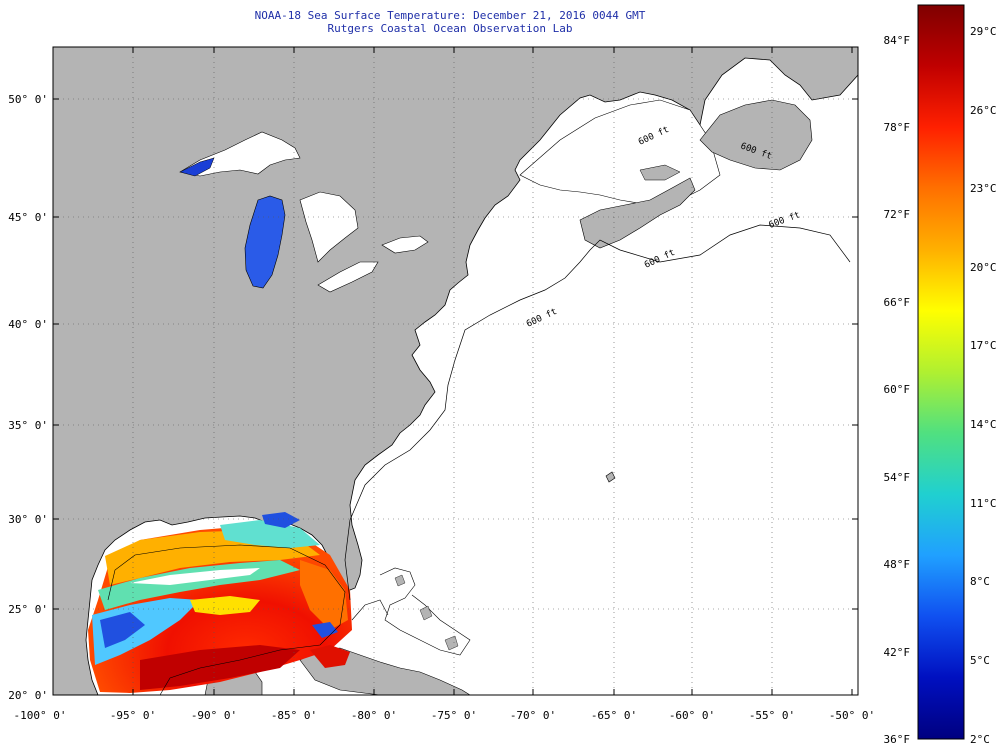  I want to click on land-nova-scotia, so click(637, 213).